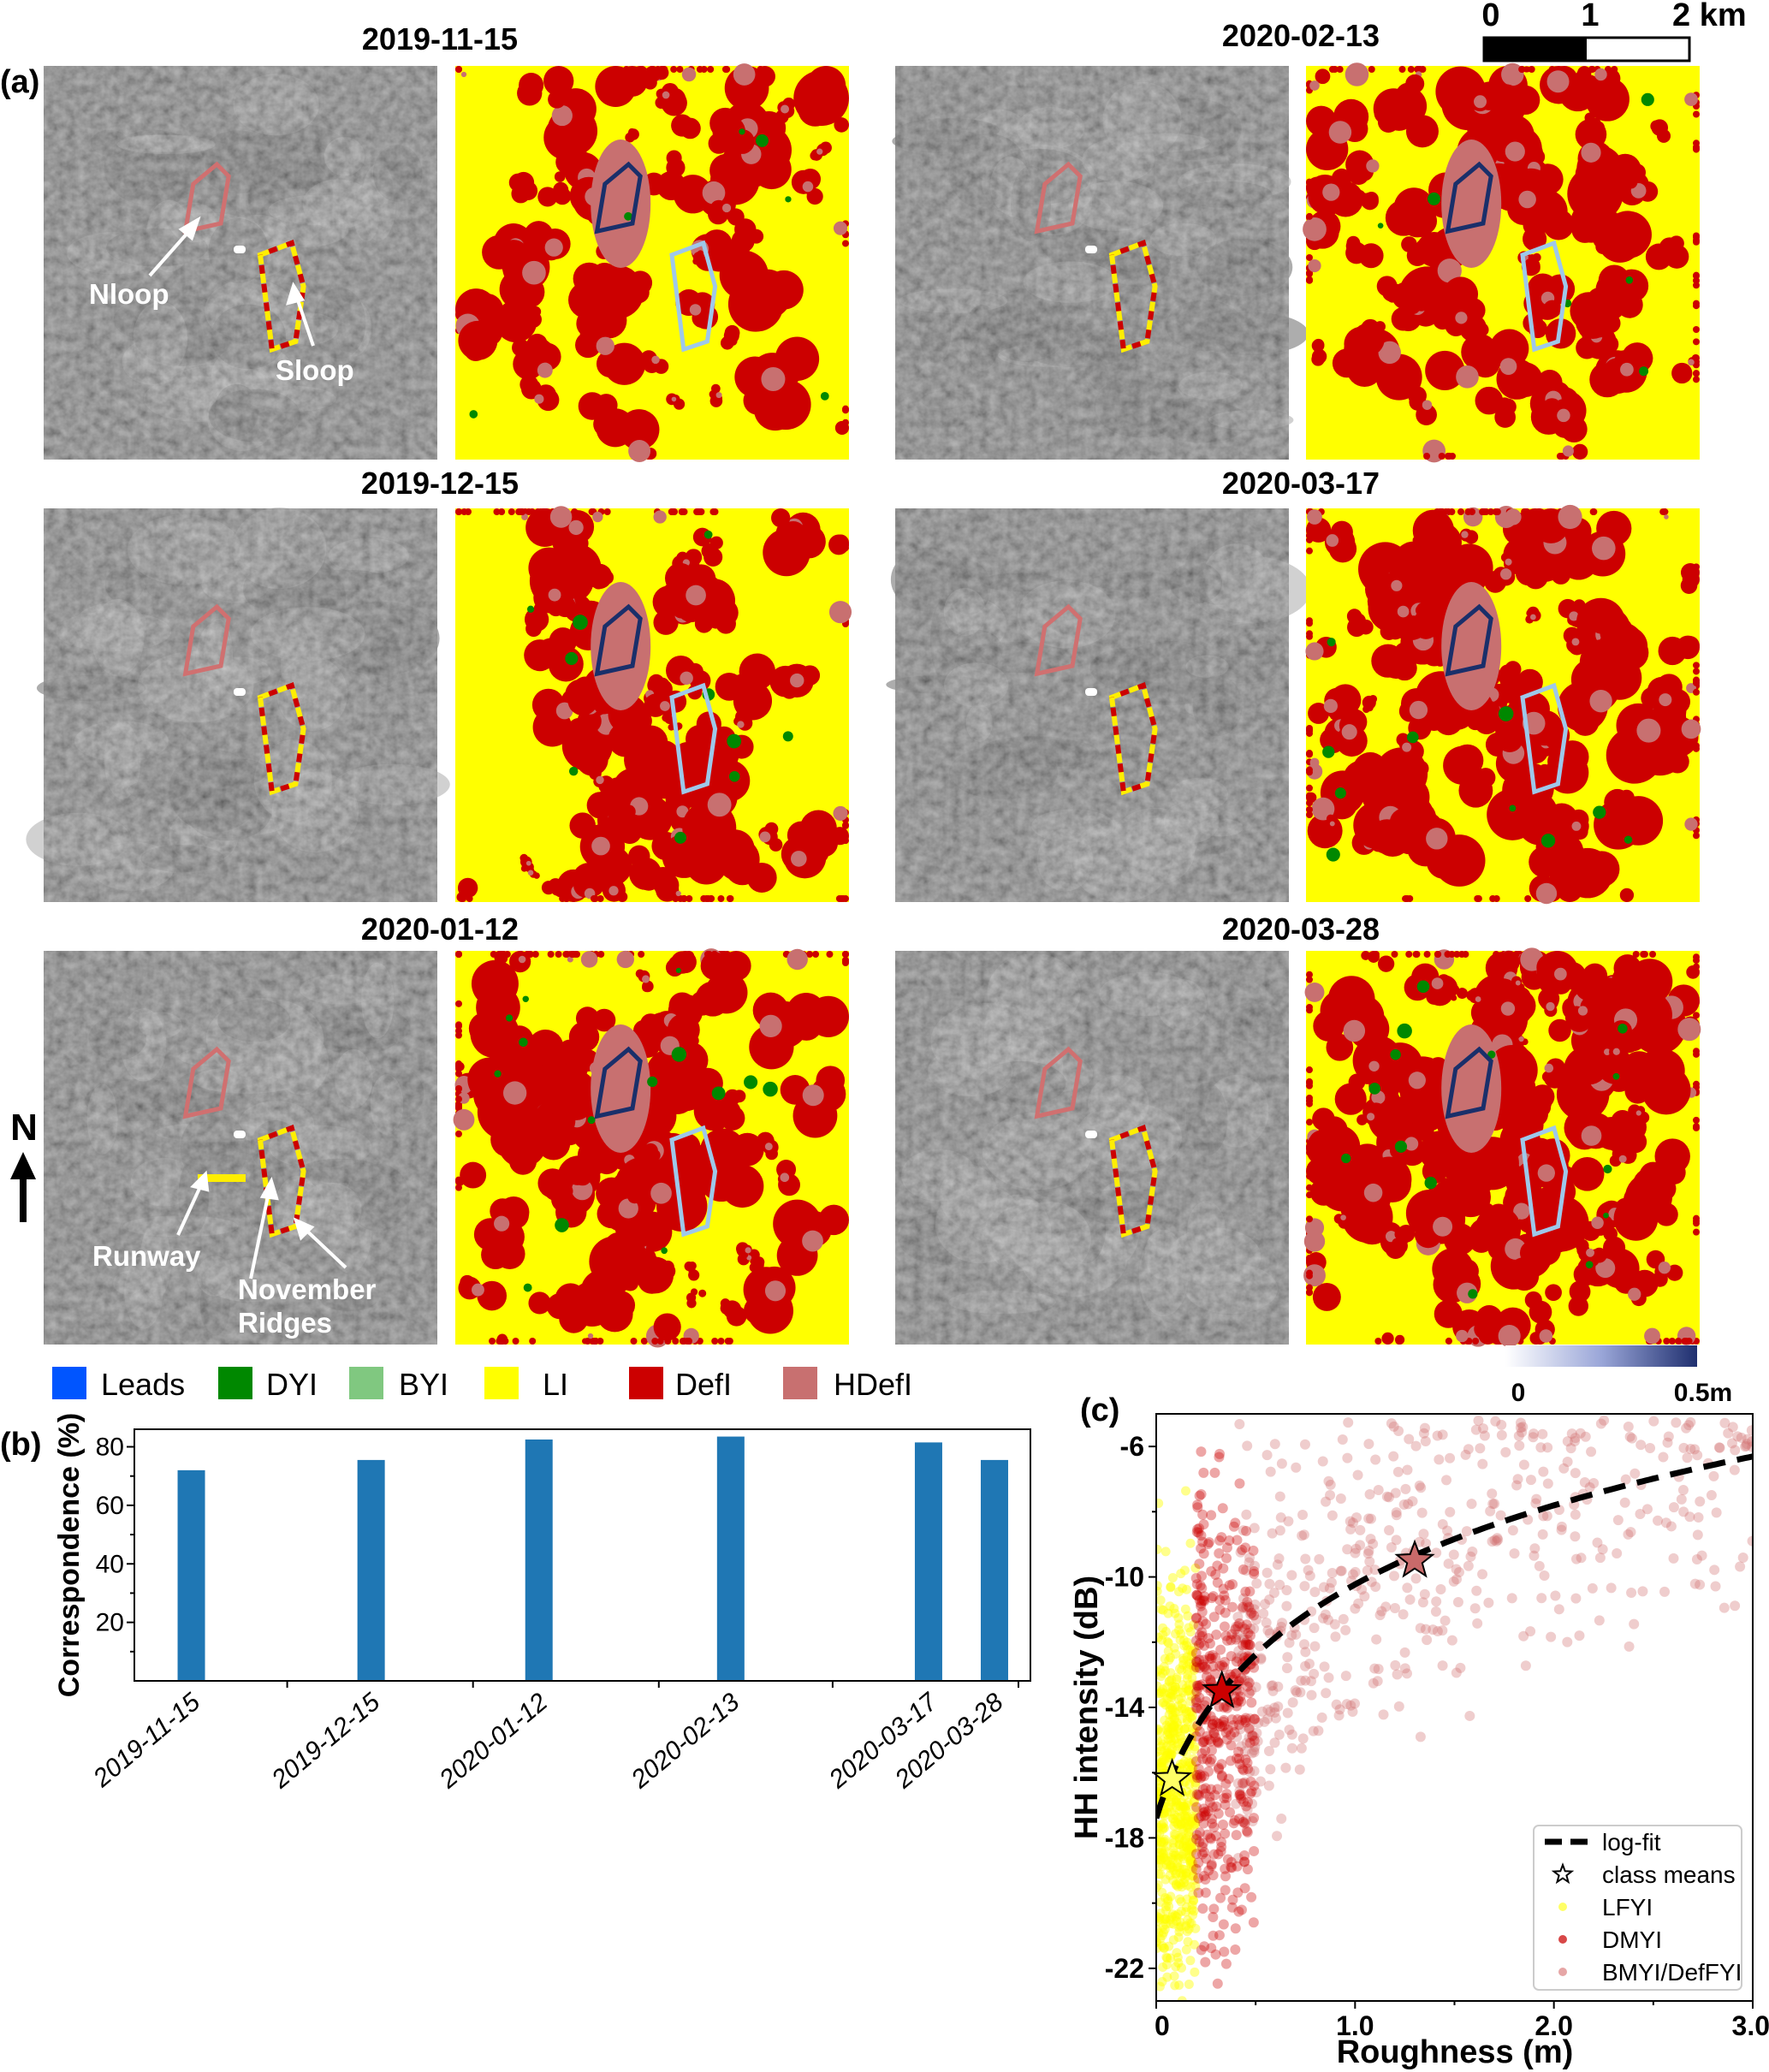  Describe the element at coordinates (1301, 929) in the screenshot. I see `date-title-6: 2020-03-28` at that location.